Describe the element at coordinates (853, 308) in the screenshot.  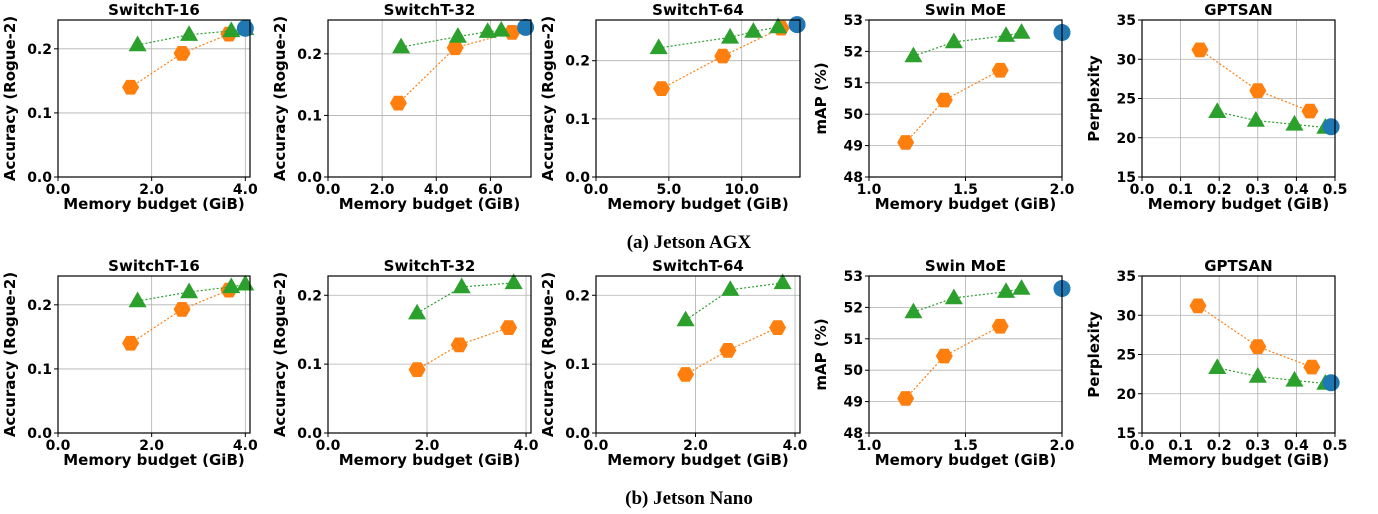
I see `y-tick-label: 52` at that location.